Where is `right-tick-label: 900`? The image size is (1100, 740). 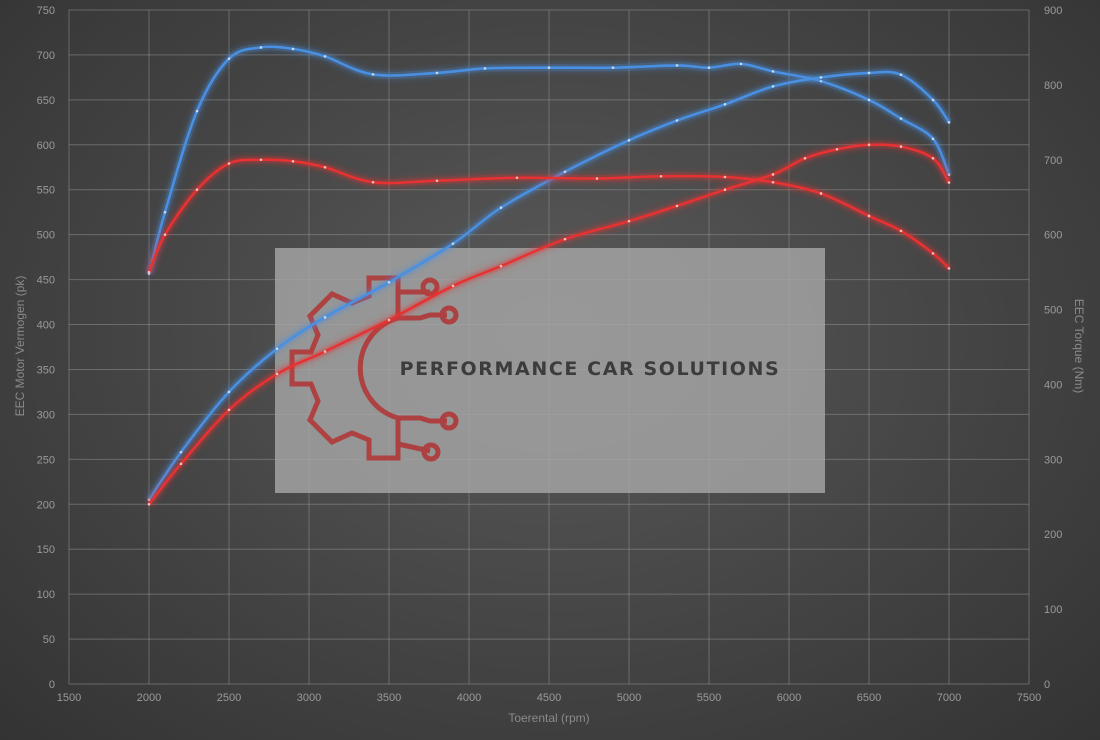
right-tick-label: 900 is located at coordinates (1053, 11).